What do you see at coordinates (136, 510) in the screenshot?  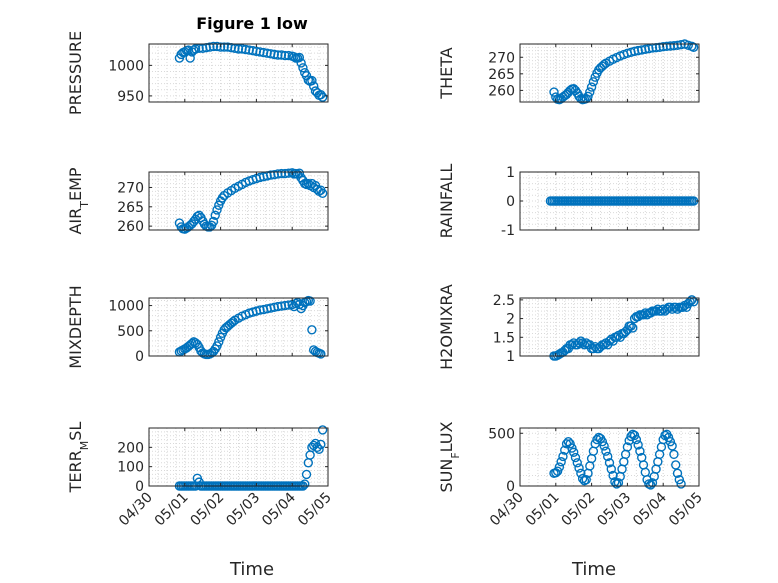 I see `x-tick-label: 04/30` at bounding box center [136, 510].